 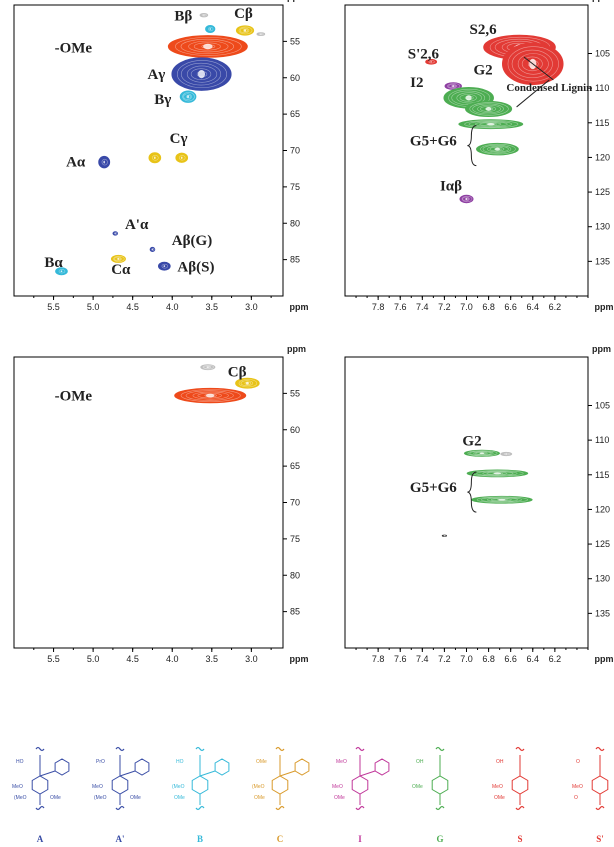 I want to click on structure-label: G, so click(x=439, y=839).